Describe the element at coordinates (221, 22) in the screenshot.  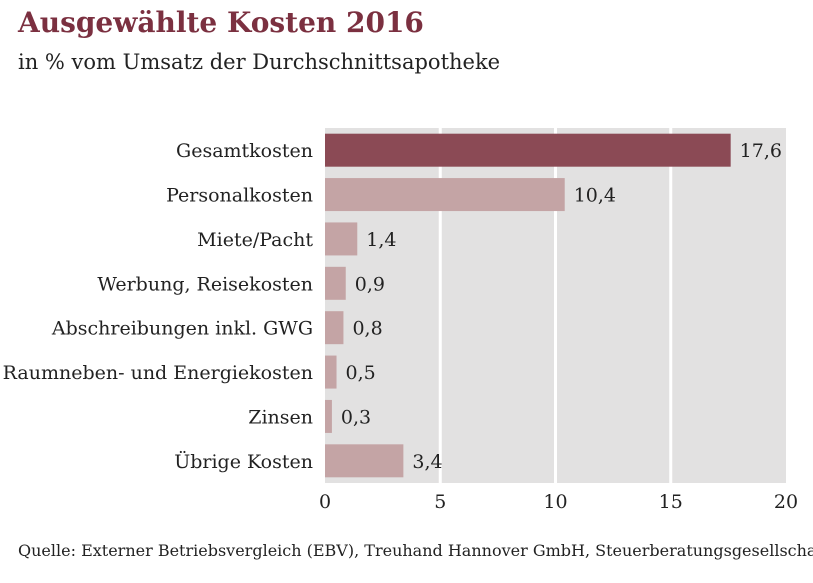
I see `chart-title: Ausgewählte Kosten 2016` at that location.